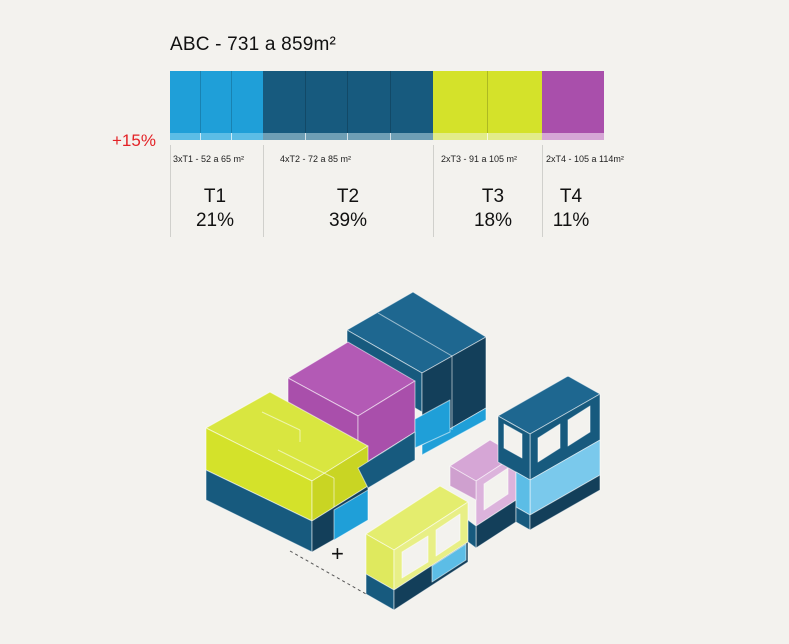  What do you see at coordinates (337, 554) in the screenshot?
I see `plus-sign: +` at bounding box center [337, 554].